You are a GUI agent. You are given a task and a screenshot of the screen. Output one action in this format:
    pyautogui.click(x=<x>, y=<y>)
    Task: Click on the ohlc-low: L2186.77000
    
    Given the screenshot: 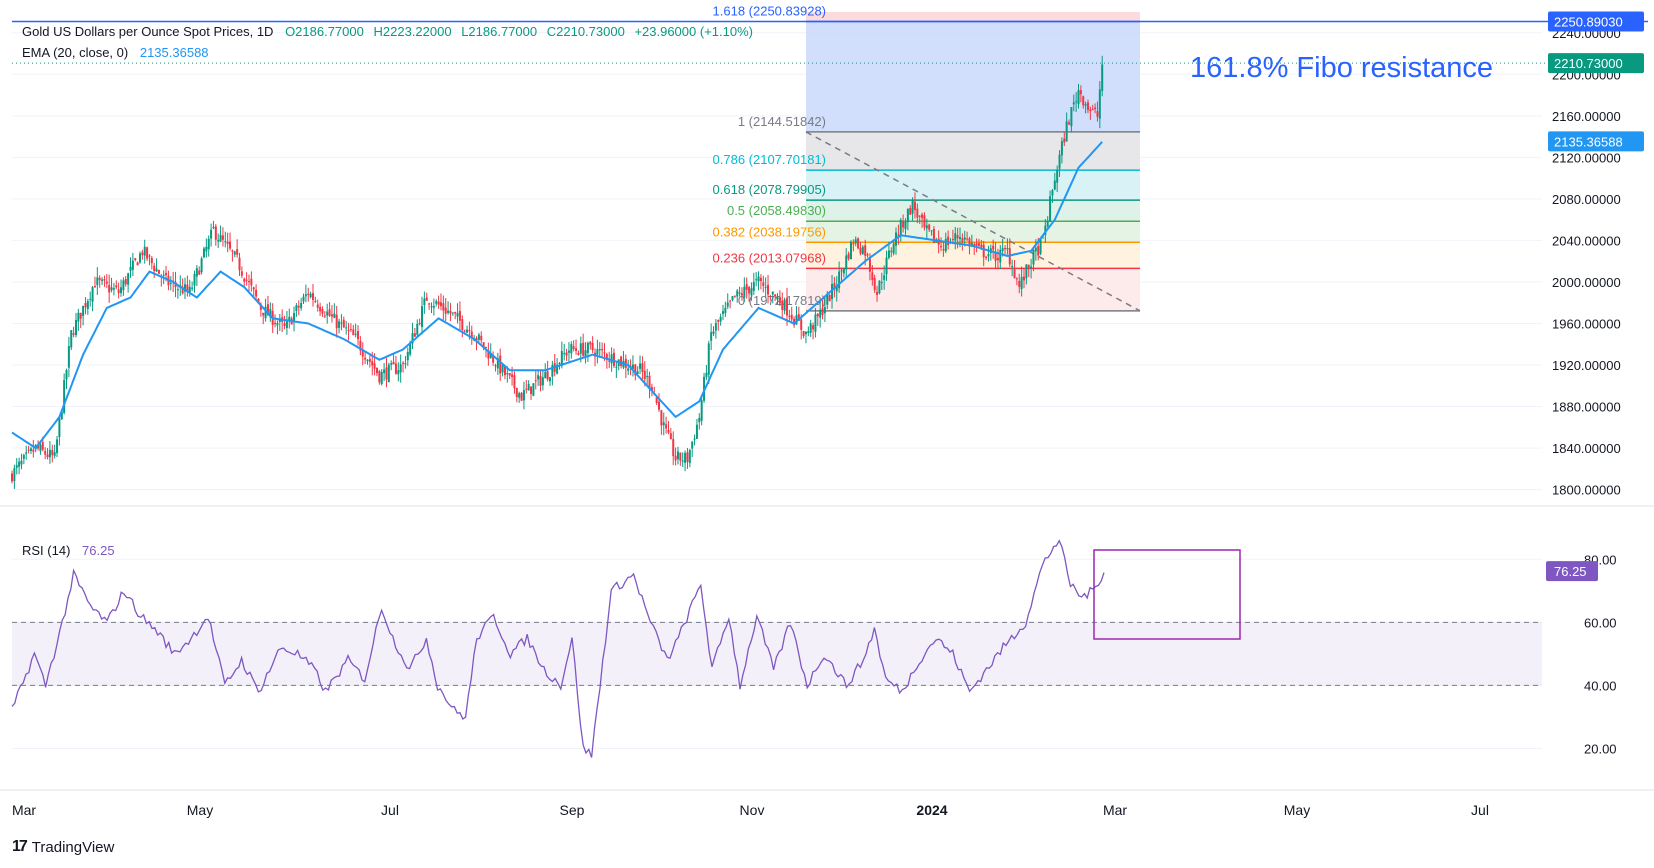 What is the action you would take?
    pyautogui.click(x=499, y=31)
    